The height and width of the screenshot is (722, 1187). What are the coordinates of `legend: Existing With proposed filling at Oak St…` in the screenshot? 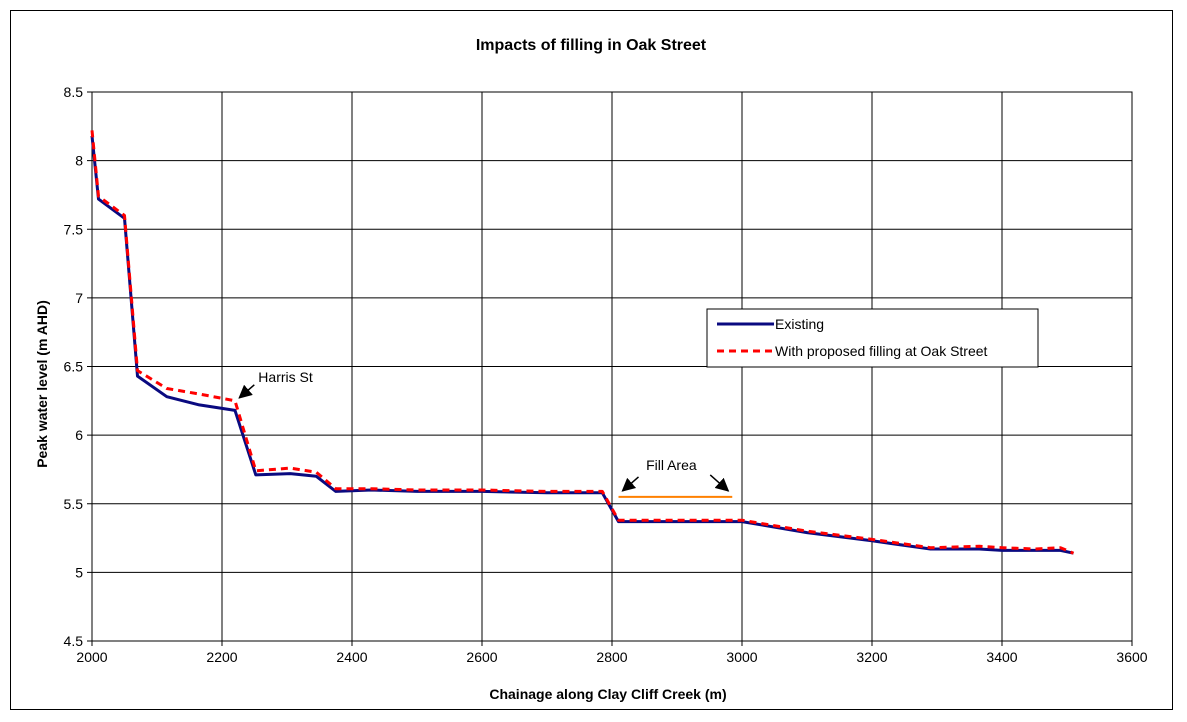 It's located at (872, 338).